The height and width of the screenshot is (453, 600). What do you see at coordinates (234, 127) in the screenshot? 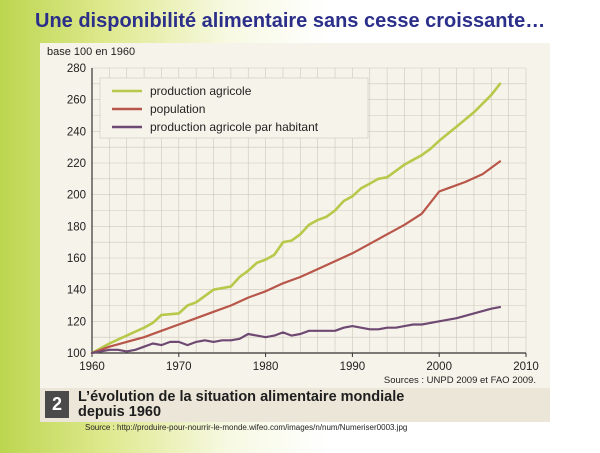
I see `legend-label: production agricole par habitant` at bounding box center [234, 127].